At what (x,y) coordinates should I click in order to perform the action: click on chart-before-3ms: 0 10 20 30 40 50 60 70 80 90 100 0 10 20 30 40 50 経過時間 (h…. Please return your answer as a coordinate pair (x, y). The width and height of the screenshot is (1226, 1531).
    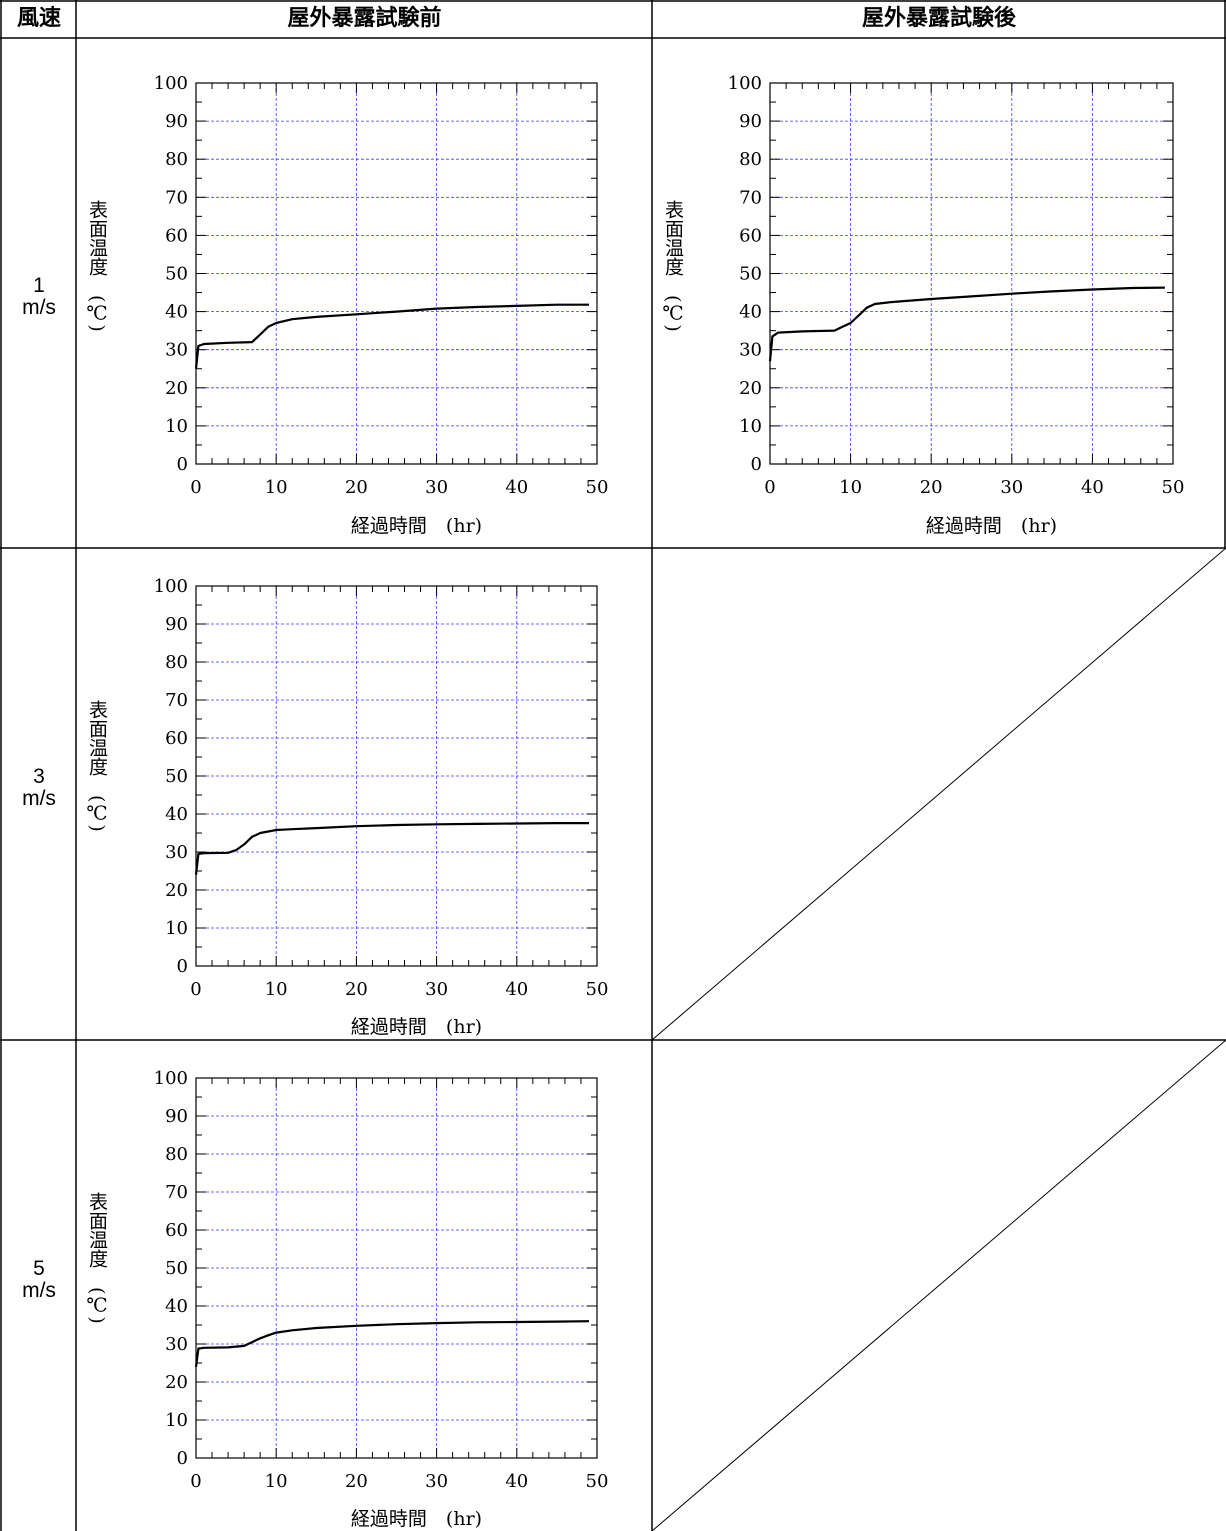
    Looking at the image, I should click on (347, 807).